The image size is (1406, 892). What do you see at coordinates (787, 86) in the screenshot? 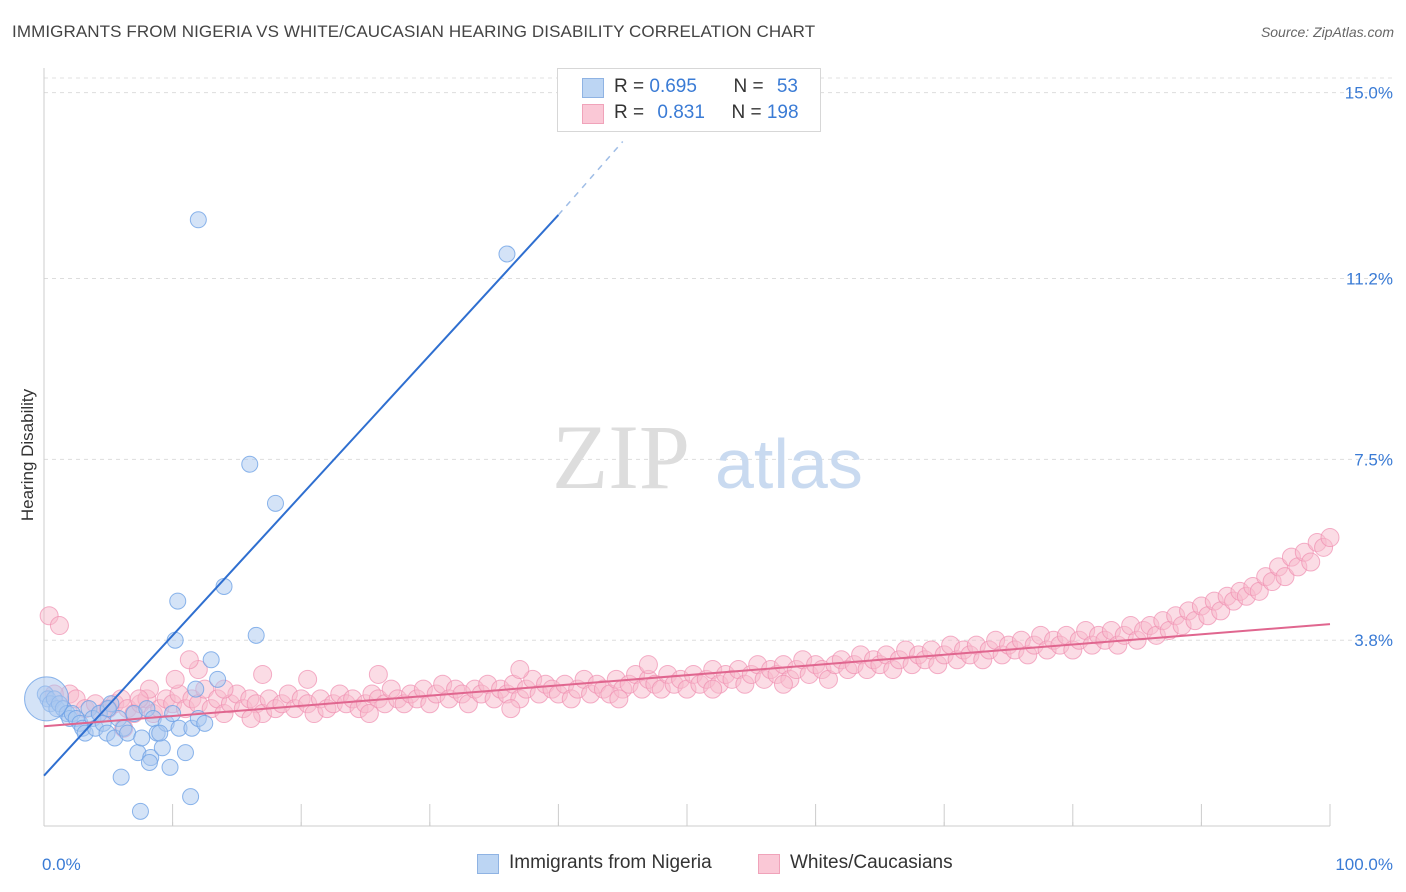
I see `legend-n-value: 53` at bounding box center [787, 86].